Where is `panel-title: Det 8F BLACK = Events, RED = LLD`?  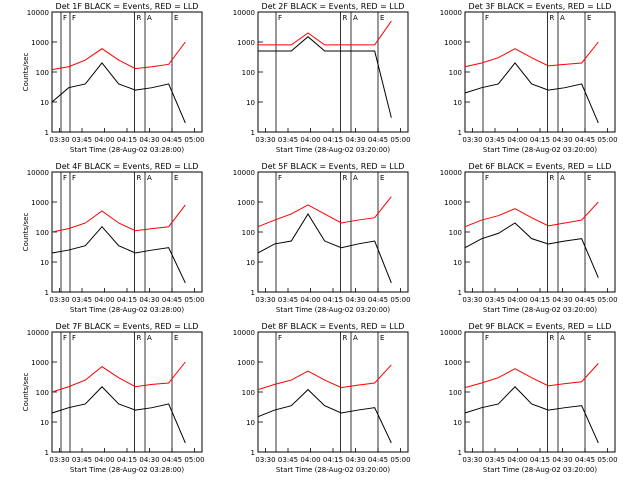
panel-title: Det 8F BLACK = Events, RED = LLD is located at coordinates (333, 326).